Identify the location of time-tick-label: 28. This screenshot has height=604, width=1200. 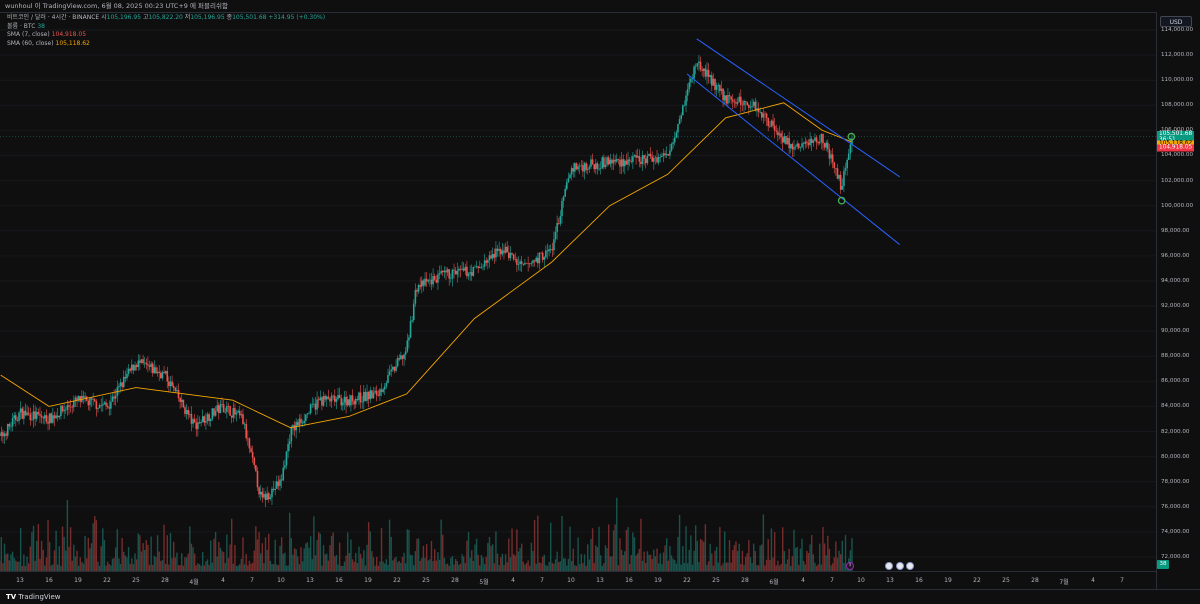
(455, 580).